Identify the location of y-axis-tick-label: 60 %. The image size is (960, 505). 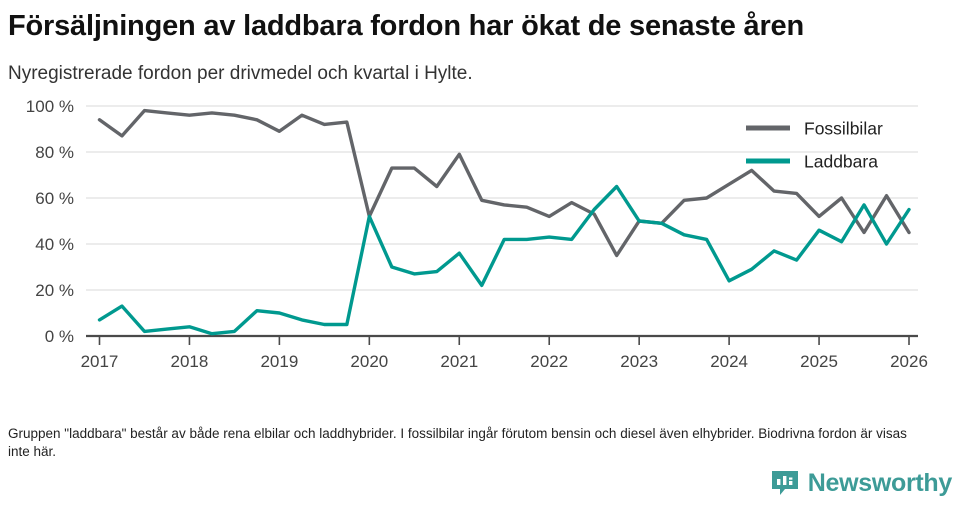
(54, 198).